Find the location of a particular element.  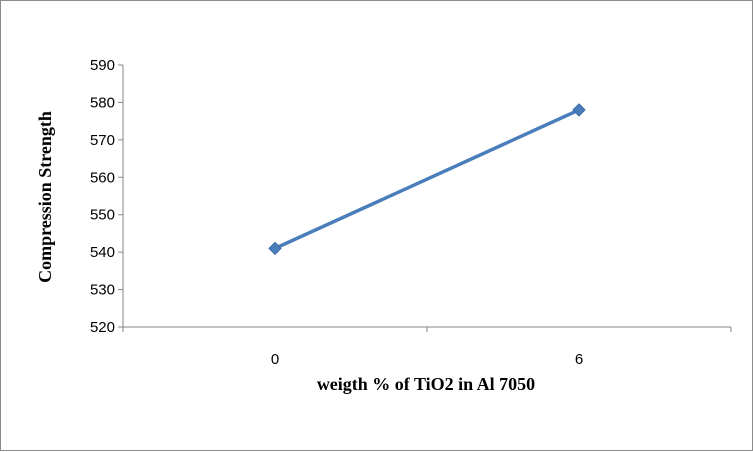

y-tick-label: 580 is located at coordinates (102, 102).